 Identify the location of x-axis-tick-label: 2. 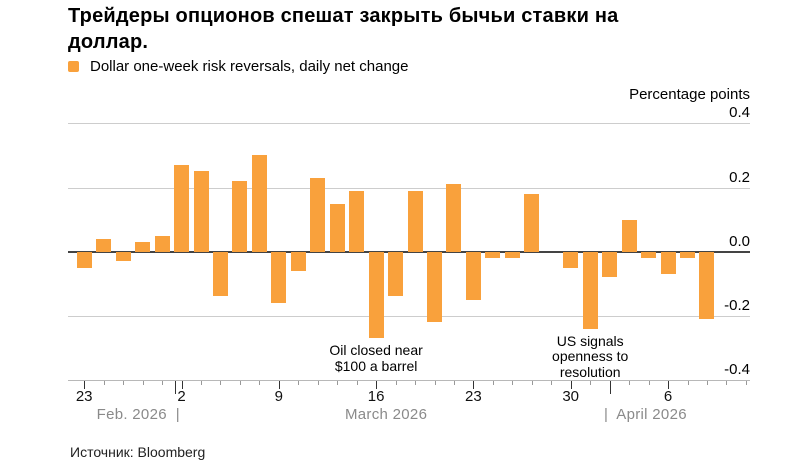
(181, 396).